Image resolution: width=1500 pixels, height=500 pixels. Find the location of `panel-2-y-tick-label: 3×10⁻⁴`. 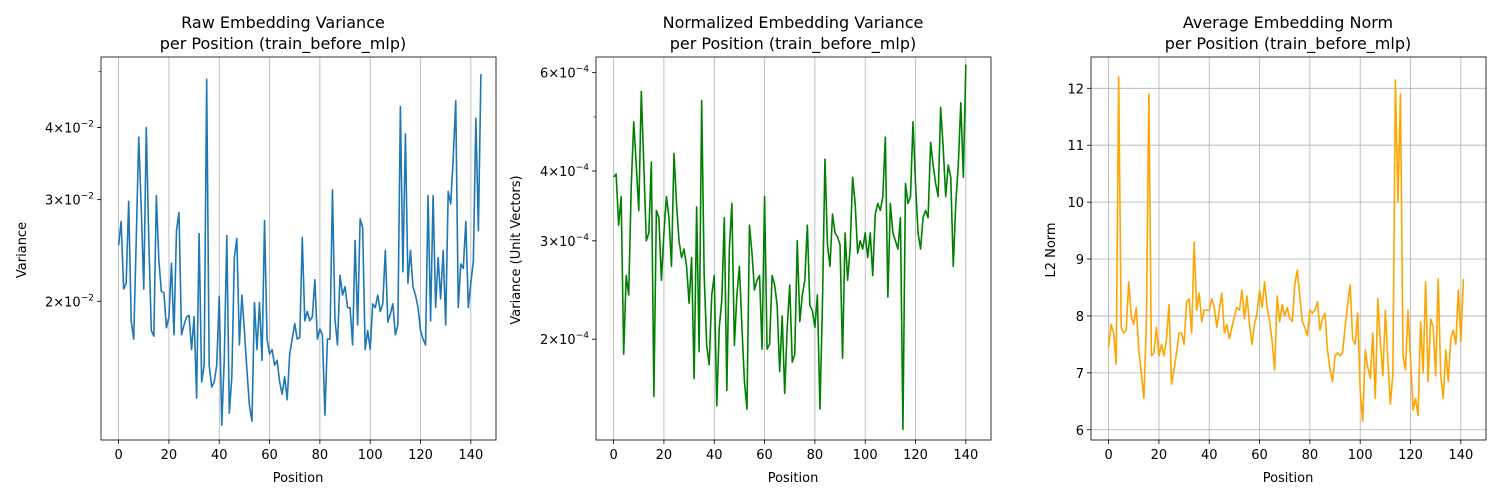

panel-2-y-tick-label: 3×10⁻⁴ is located at coordinates (564, 241).